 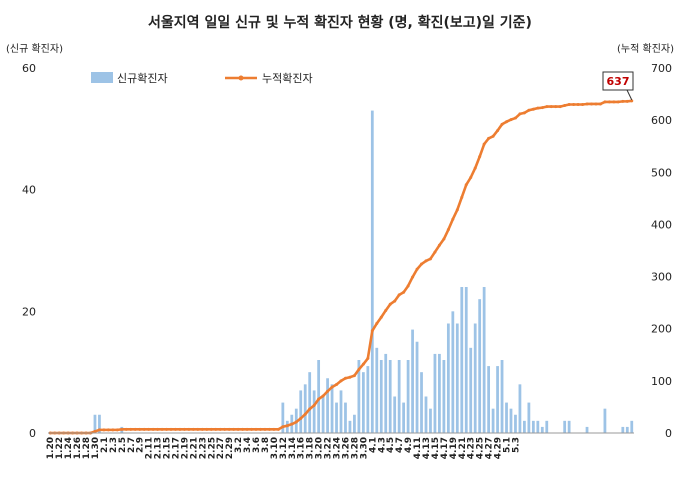 What do you see at coordinates (141, 445) in the screenshot?
I see `x-tick-label: 2.9` at bounding box center [141, 445].